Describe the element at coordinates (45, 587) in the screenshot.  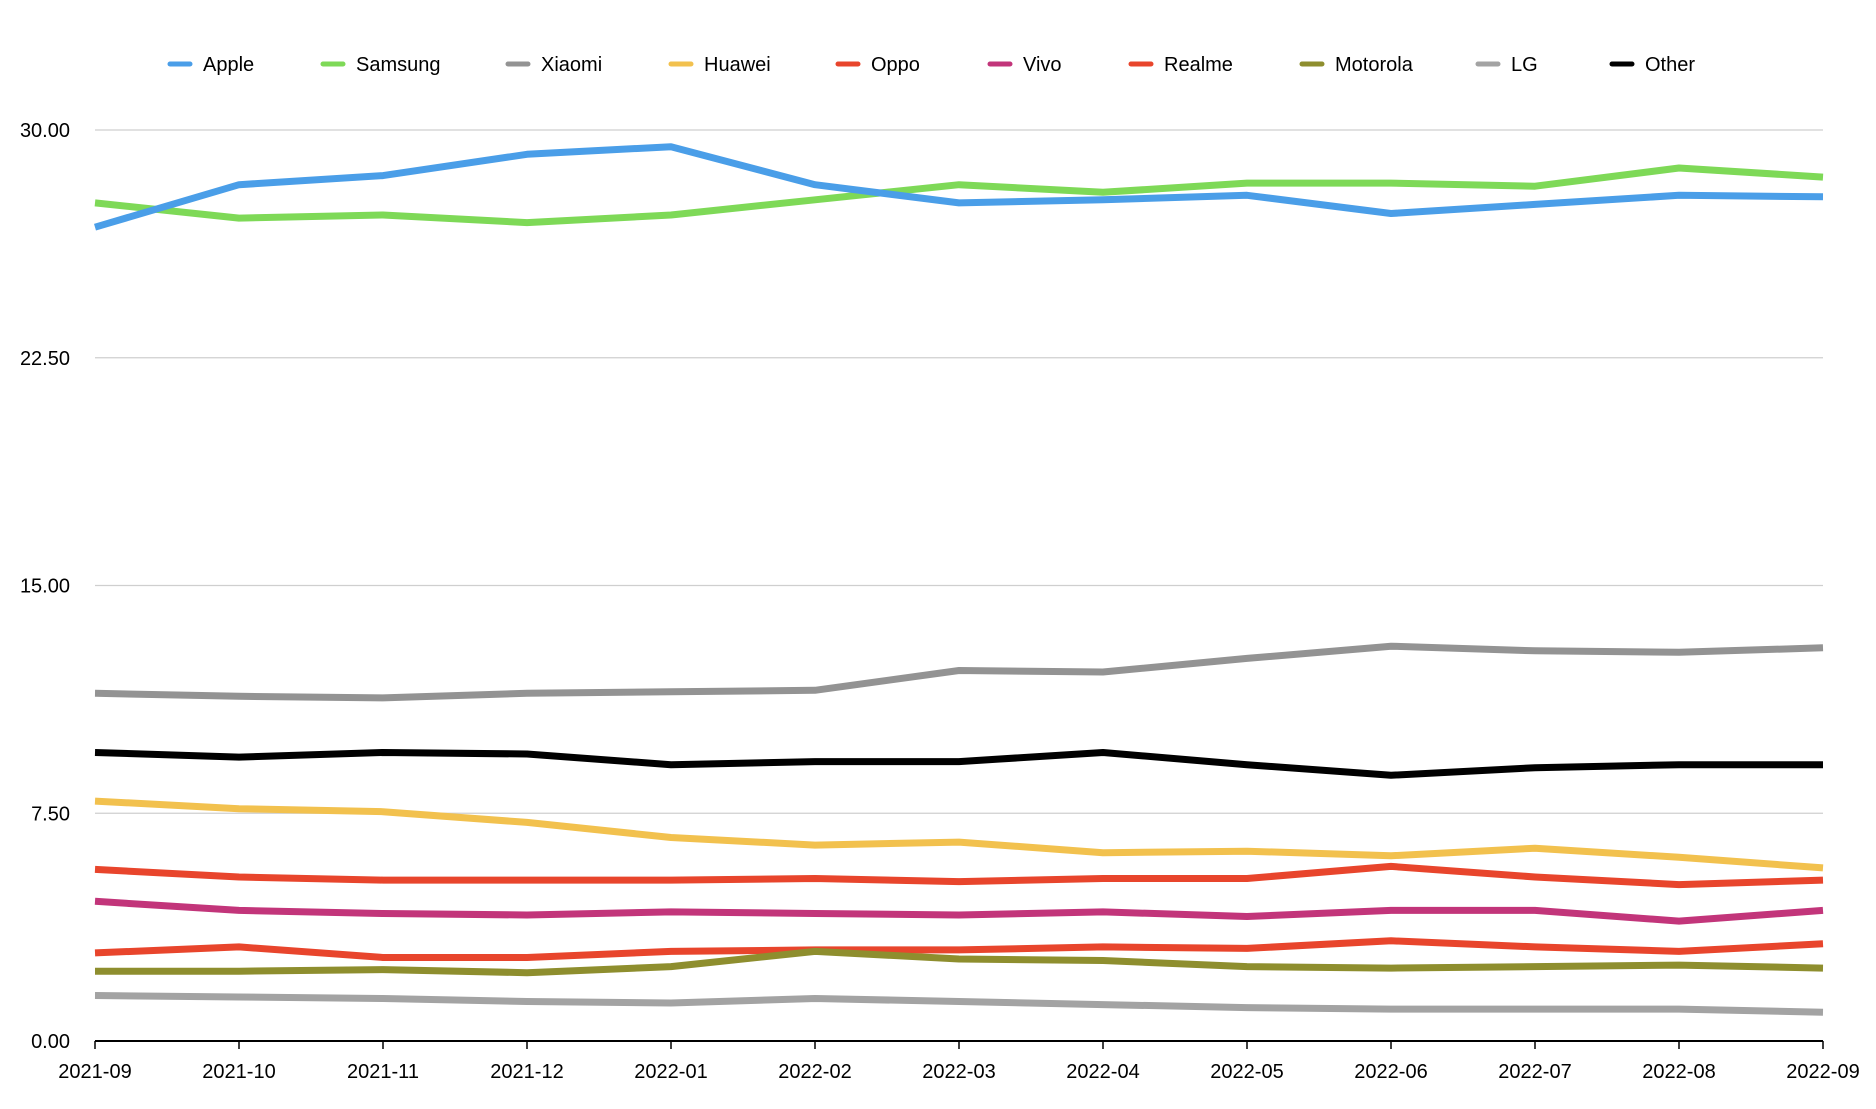
I see `y-tick-label: 15.00` at that location.